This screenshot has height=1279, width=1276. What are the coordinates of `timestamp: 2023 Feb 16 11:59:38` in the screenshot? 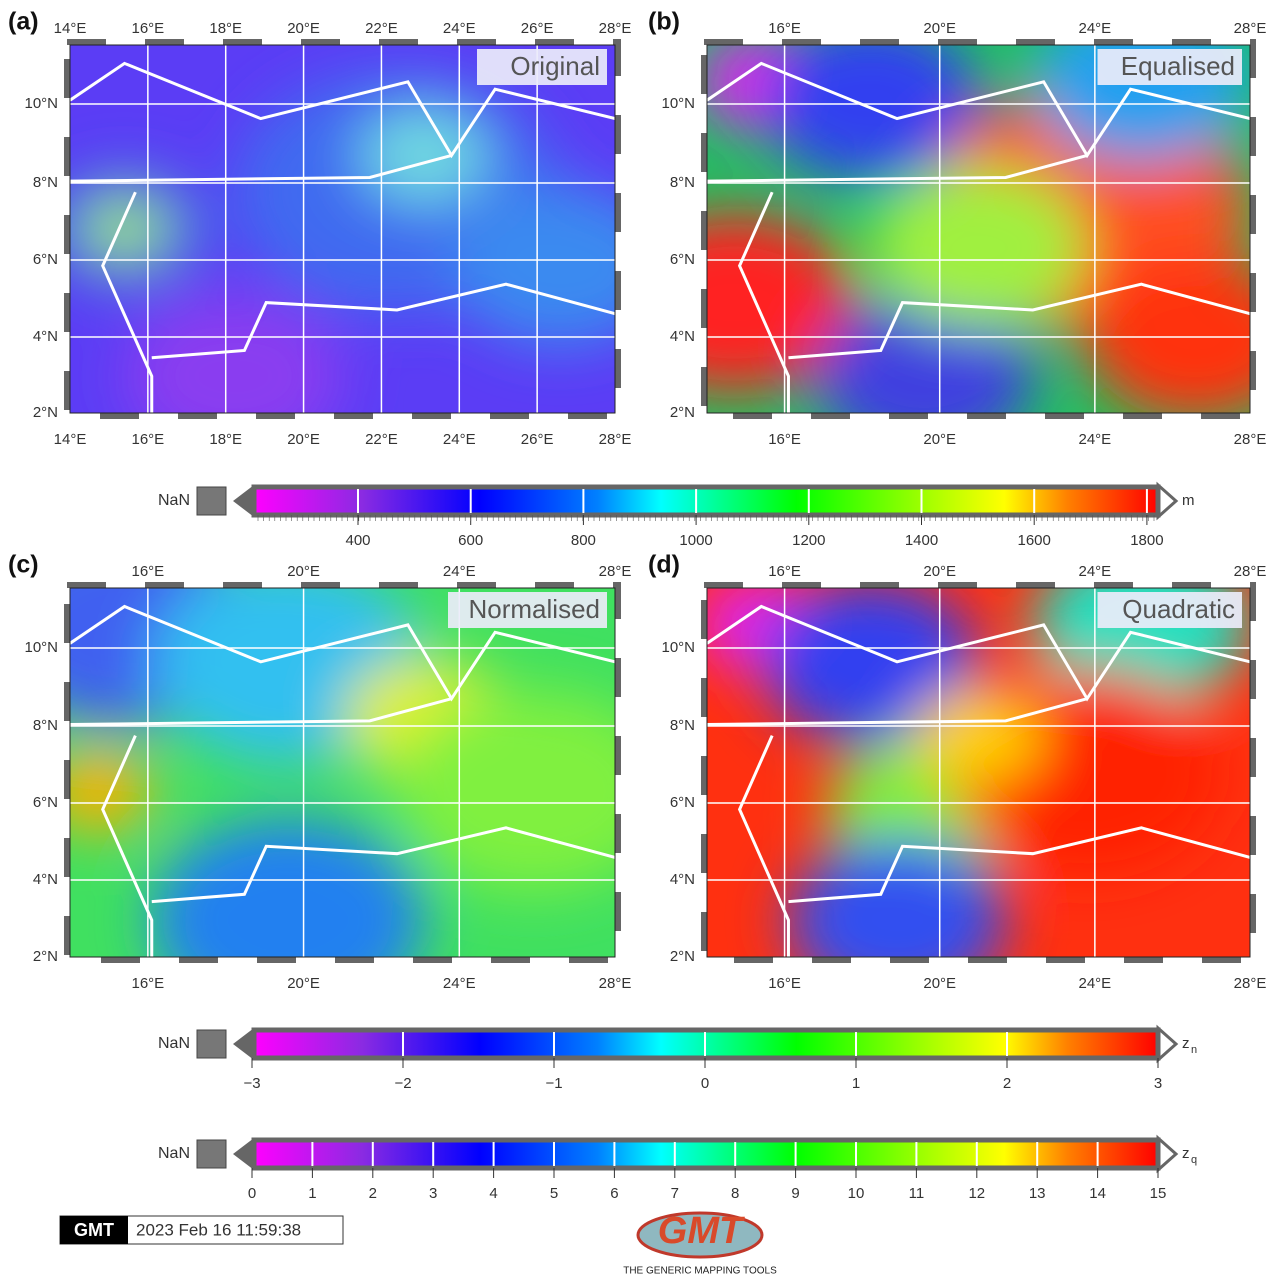 It's located at (218, 1229).